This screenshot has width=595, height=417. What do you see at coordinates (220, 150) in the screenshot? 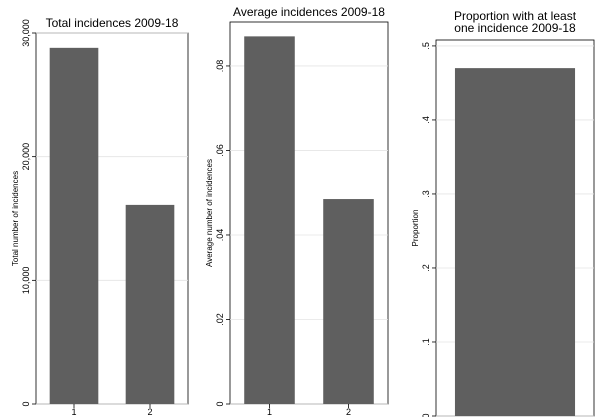
I see `y-tick-label: .06` at bounding box center [220, 150].